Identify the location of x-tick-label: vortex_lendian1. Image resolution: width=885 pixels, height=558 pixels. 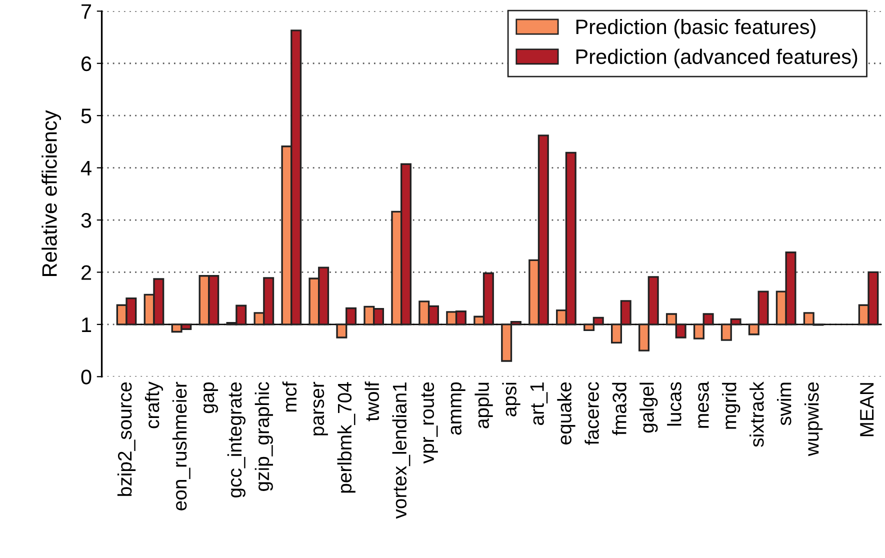
(401, 450).